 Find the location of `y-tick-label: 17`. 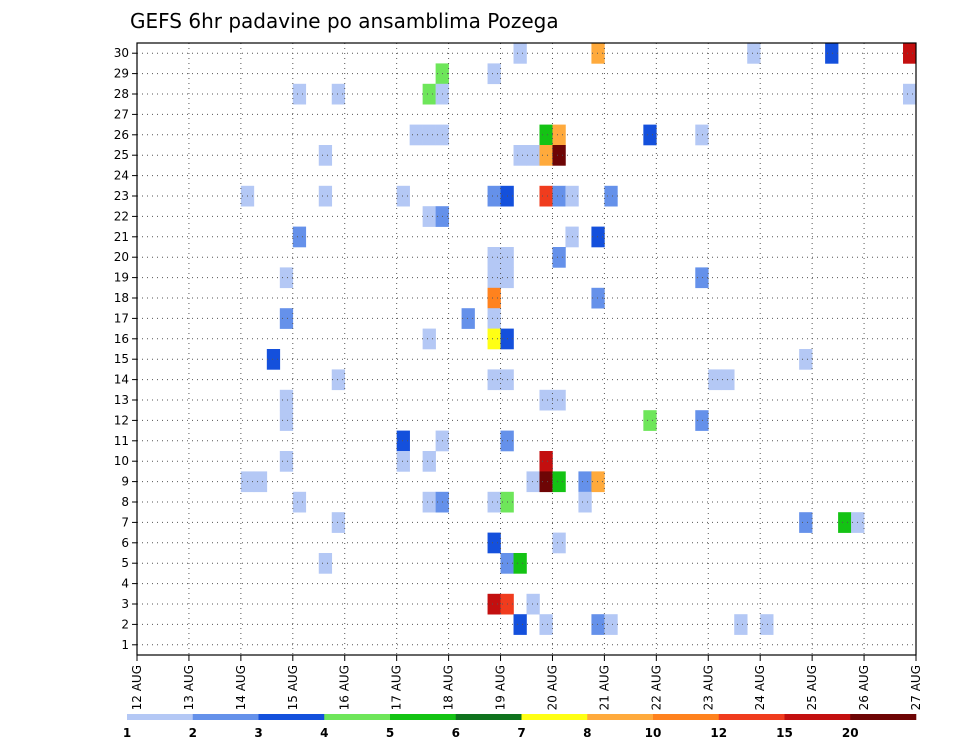

y-tick-label: 17 is located at coordinates (121, 318).